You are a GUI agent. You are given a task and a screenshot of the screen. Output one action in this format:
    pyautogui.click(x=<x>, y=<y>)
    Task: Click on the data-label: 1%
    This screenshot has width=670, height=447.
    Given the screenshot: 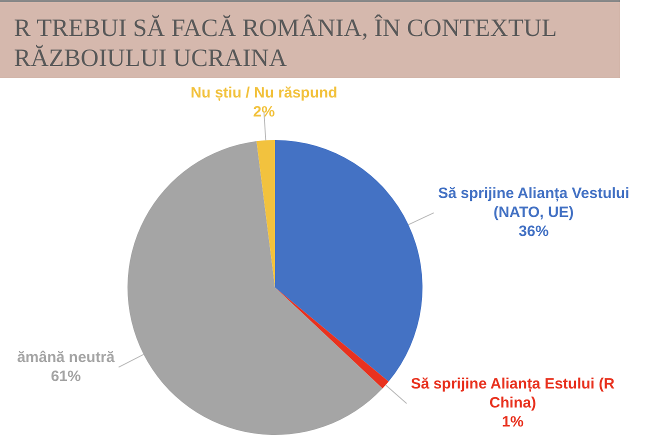 What is the action you would take?
    pyautogui.click(x=513, y=422)
    